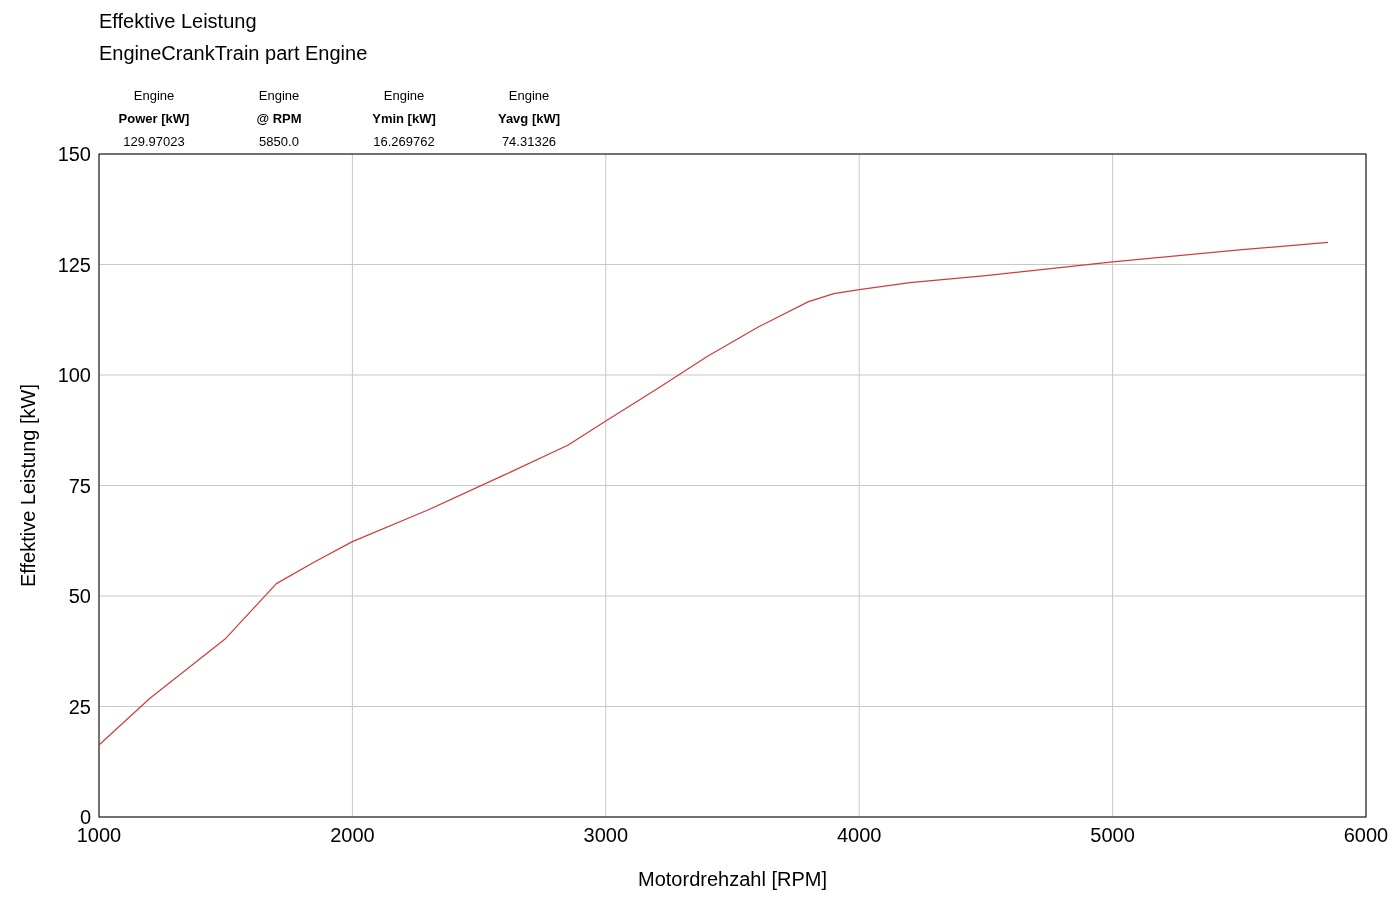  Describe the element at coordinates (79, 596) in the screenshot. I see `y-tick-label: 50` at that location.